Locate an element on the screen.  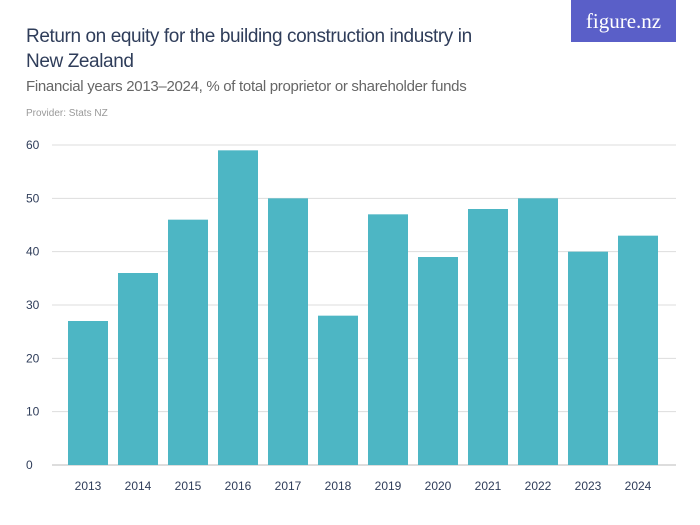
provider-text: Provider: Stats NZ is located at coordinates (67, 113).